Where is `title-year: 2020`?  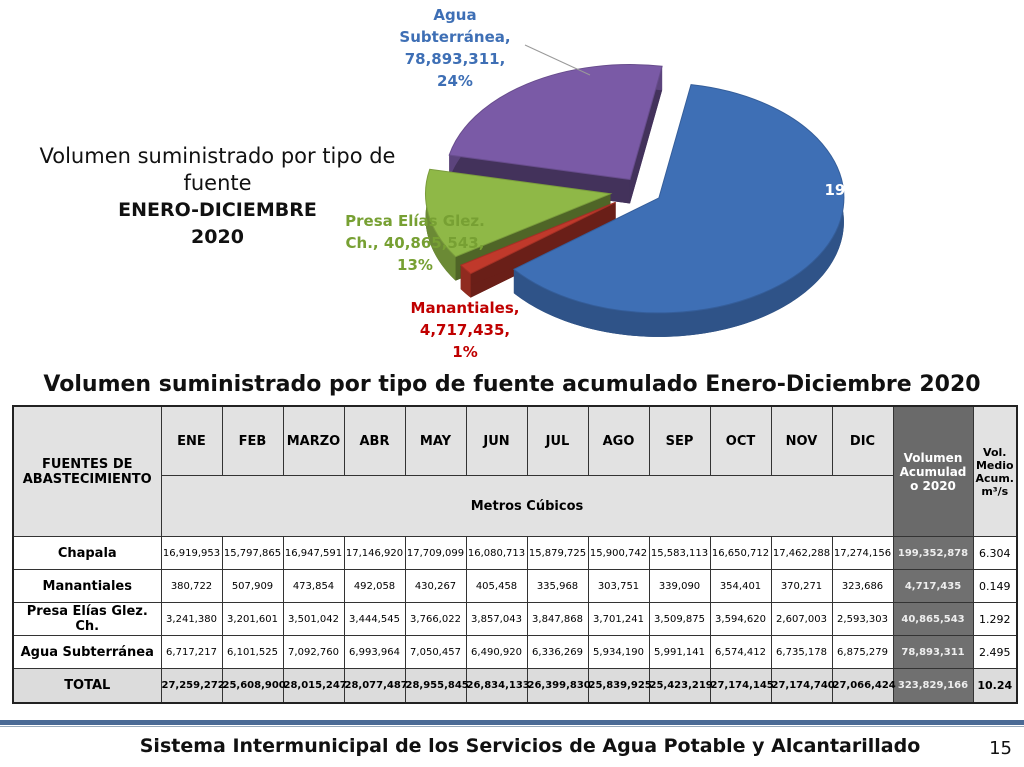 title-year: 2020 is located at coordinates (217, 237).